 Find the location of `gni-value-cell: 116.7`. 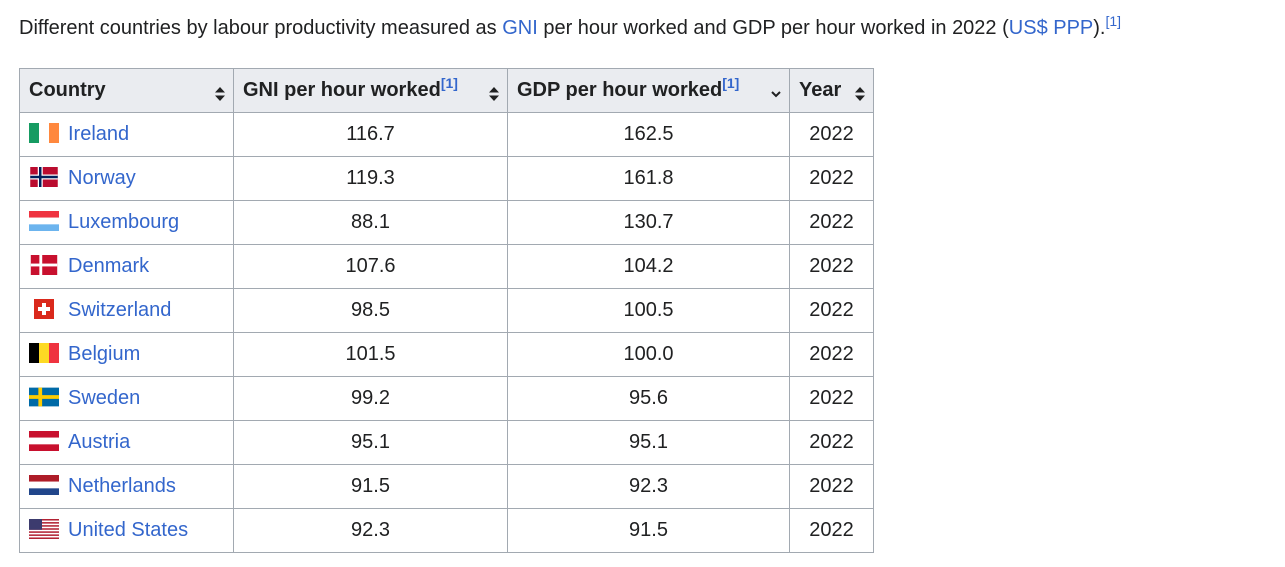

gni-value-cell: 116.7 is located at coordinates (370, 134).